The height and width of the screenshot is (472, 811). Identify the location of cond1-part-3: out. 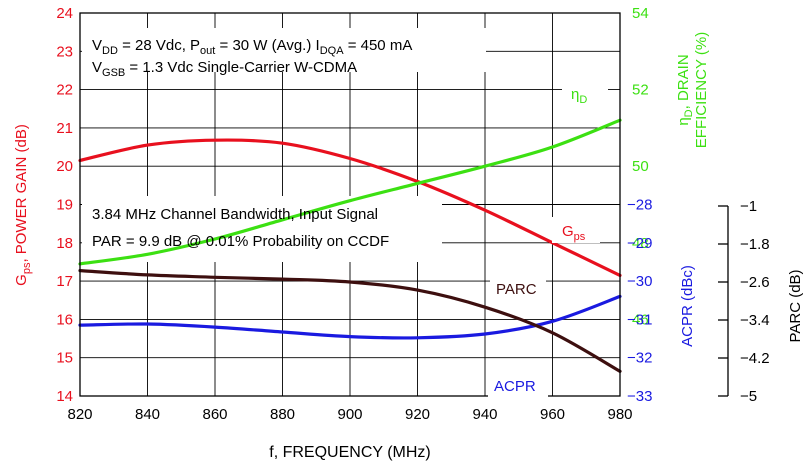
(207, 51).